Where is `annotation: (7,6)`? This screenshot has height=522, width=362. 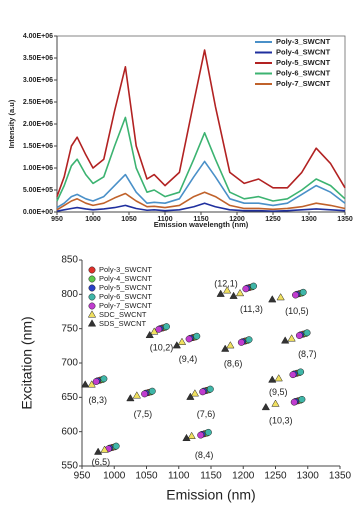
annotation: (7,6) is located at coordinates (206, 414).